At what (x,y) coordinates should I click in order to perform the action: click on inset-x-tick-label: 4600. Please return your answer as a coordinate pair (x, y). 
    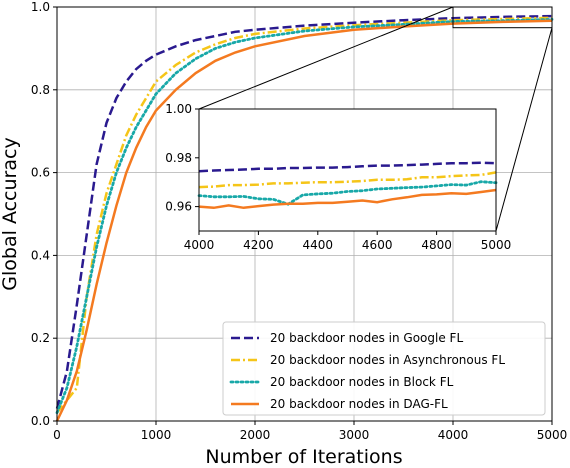
    Looking at the image, I should click on (377, 245).